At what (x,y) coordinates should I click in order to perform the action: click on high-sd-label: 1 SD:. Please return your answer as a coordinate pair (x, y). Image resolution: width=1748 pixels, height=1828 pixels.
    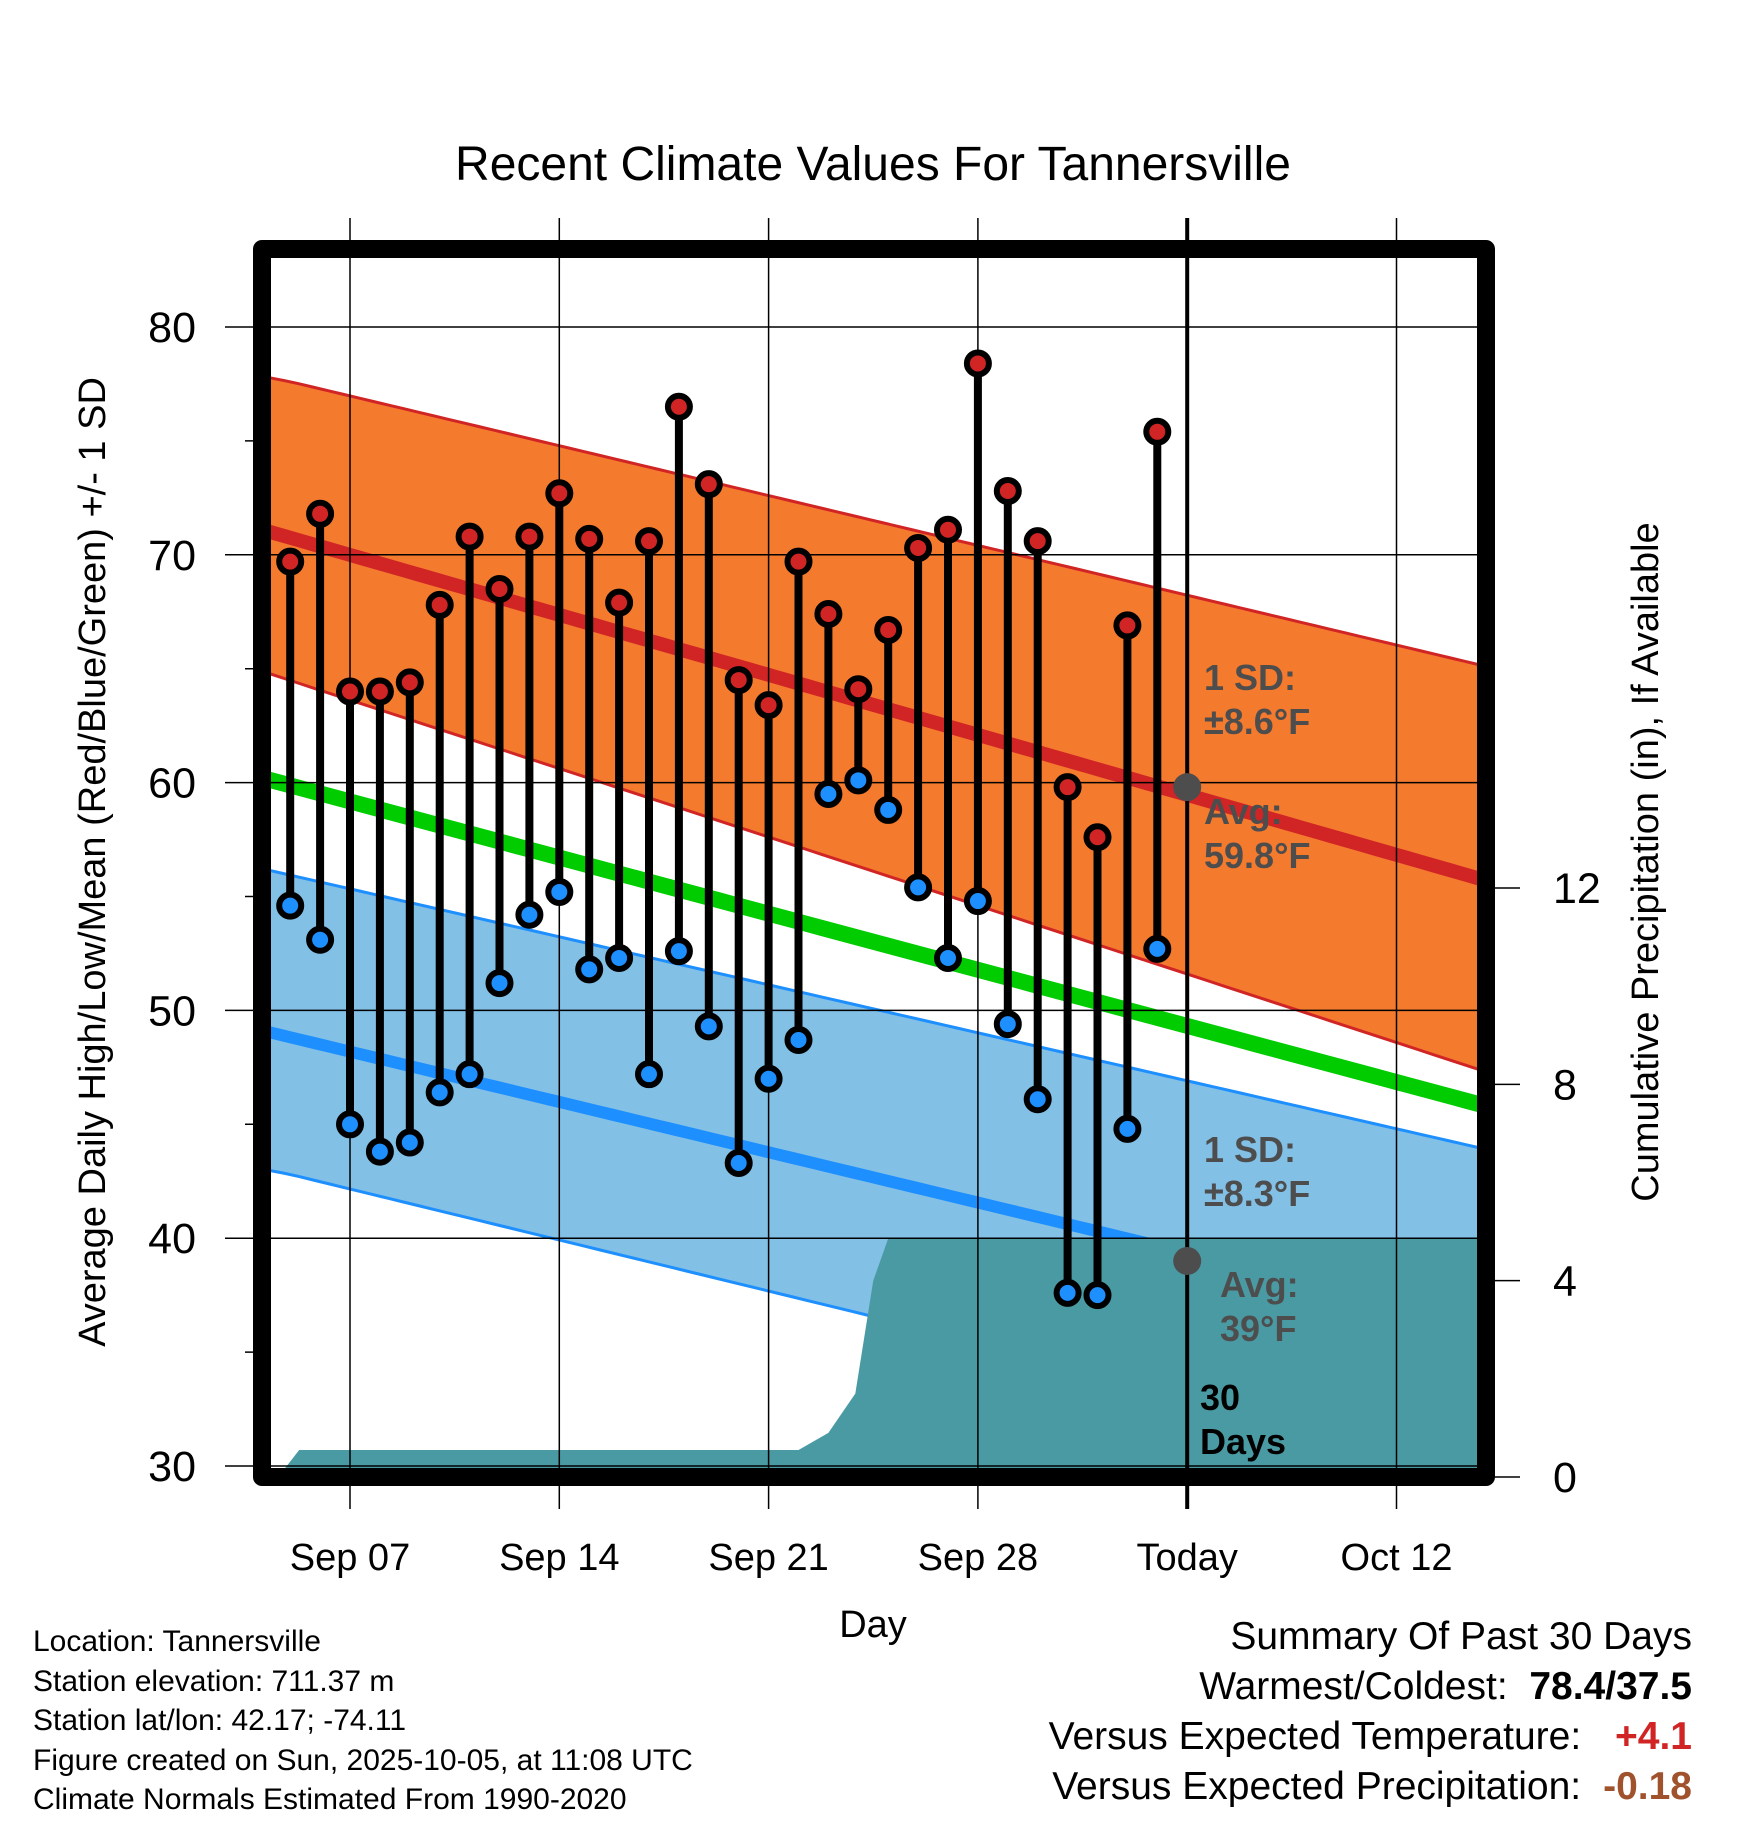
    Looking at the image, I should click on (1250, 677).